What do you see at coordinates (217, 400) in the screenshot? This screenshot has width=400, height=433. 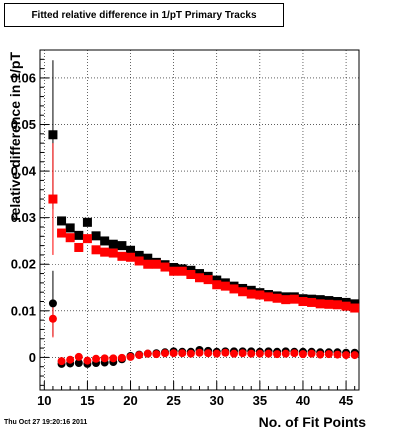 I see `x-tick-label: 30` at bounding box center [217, 400].